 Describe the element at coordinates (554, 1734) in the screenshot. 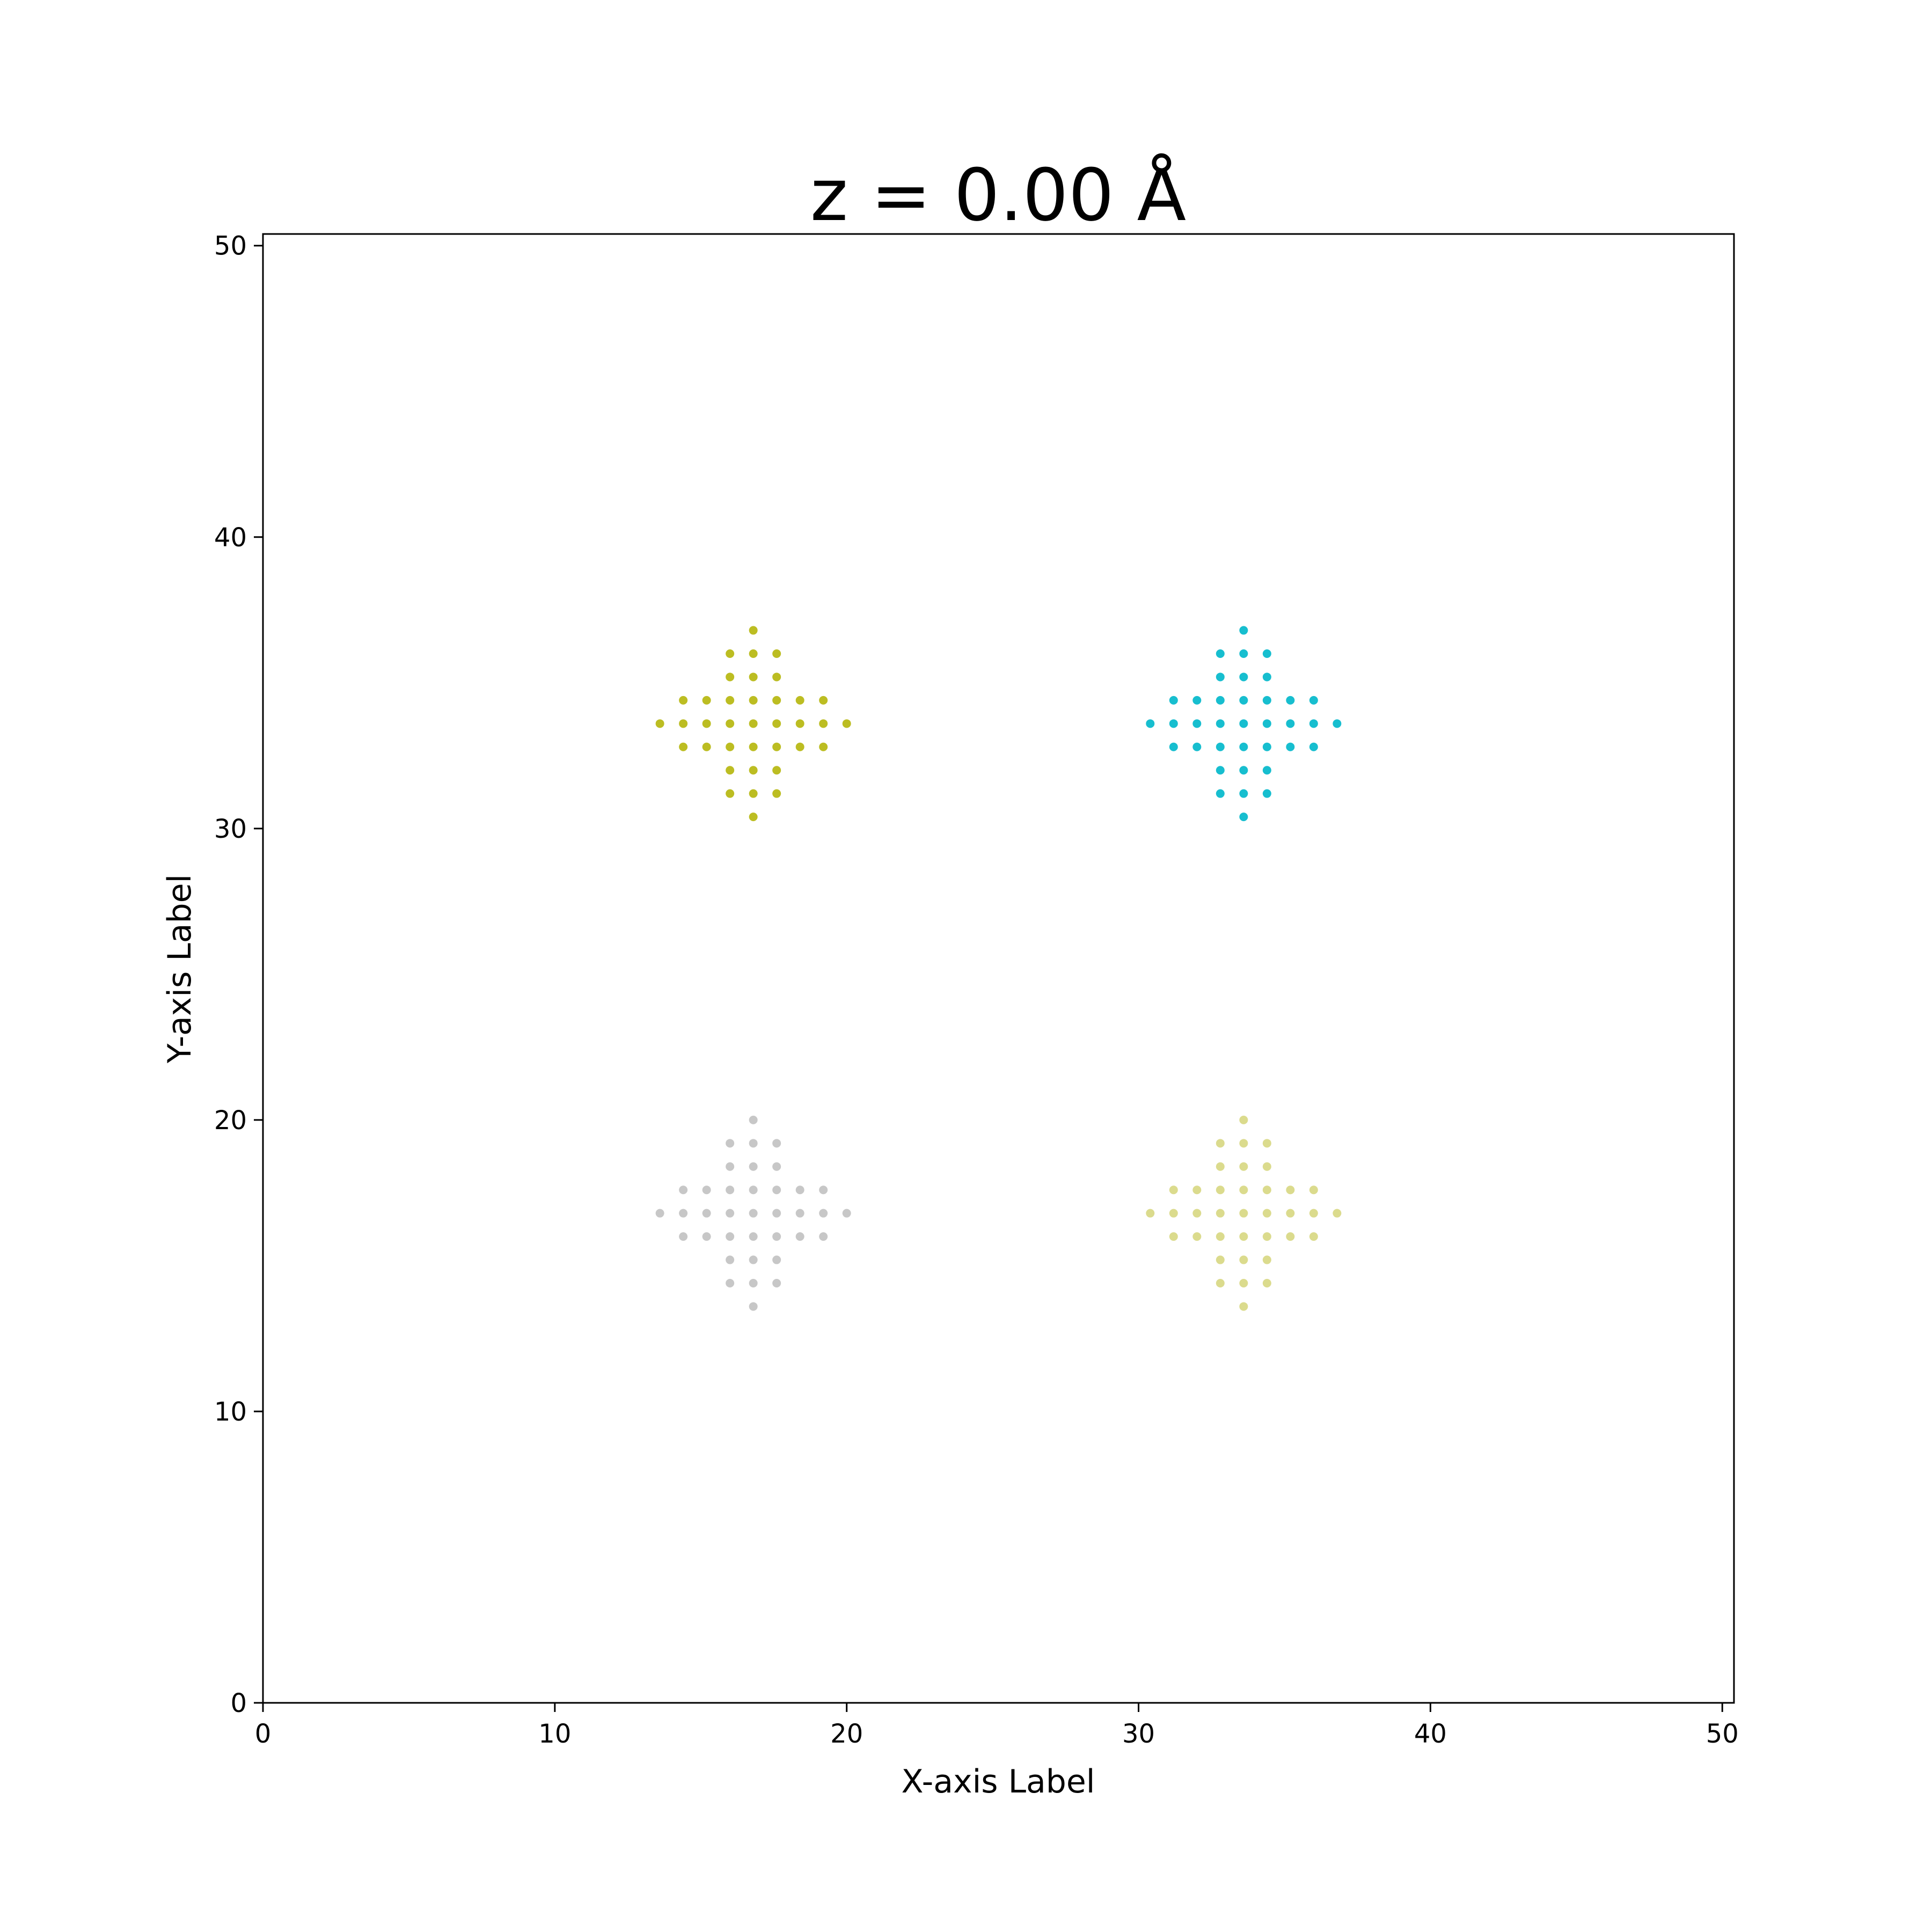

I see `x-tick-label: 10` at that location.